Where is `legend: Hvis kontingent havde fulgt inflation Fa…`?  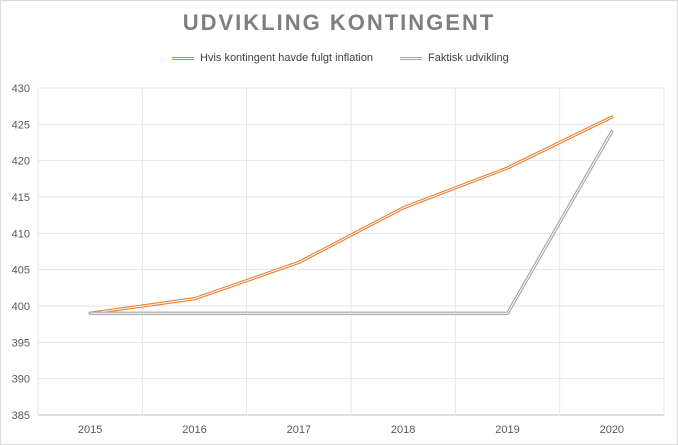 legend: Hvis kontingent havde fulgt inflation Fa… is located at coordinates (339, 61).